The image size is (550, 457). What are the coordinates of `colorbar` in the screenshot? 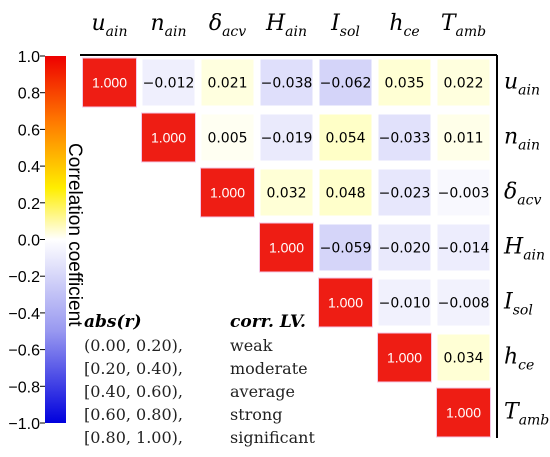 It's located at (55, 239).